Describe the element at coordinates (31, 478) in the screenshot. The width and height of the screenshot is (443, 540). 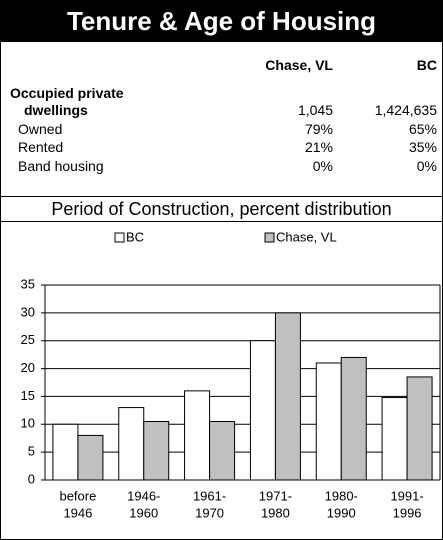
I see `y-tick-label: 0` at that location.